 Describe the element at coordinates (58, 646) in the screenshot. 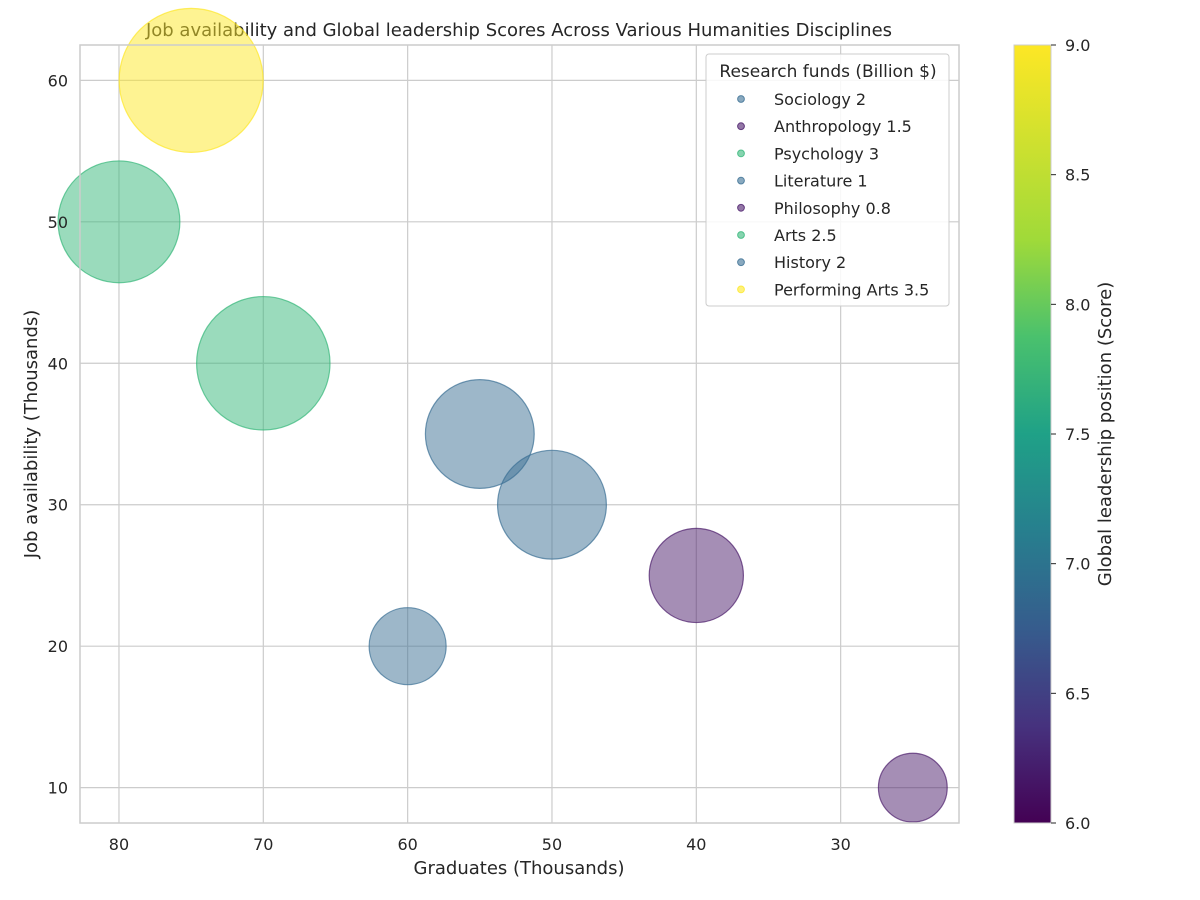

I see `y-tick-label: 20` at that location.